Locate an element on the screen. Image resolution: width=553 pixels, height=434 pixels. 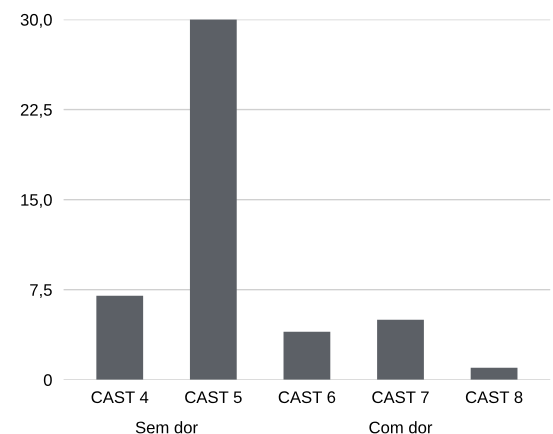
x-tick-label: CAST 6 is located at coordinates (307, 397).